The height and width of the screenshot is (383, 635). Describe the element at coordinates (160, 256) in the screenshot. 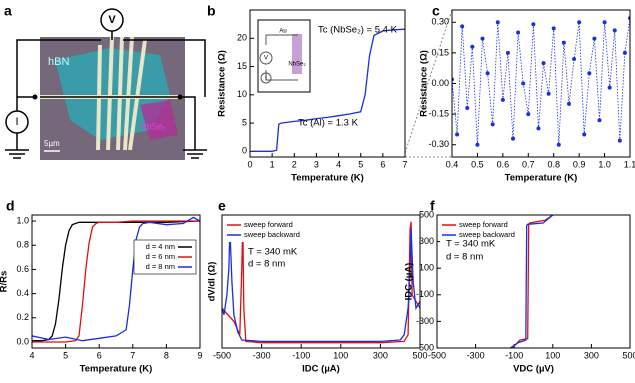

I see `legend-label: d = 6 nm` at that location.